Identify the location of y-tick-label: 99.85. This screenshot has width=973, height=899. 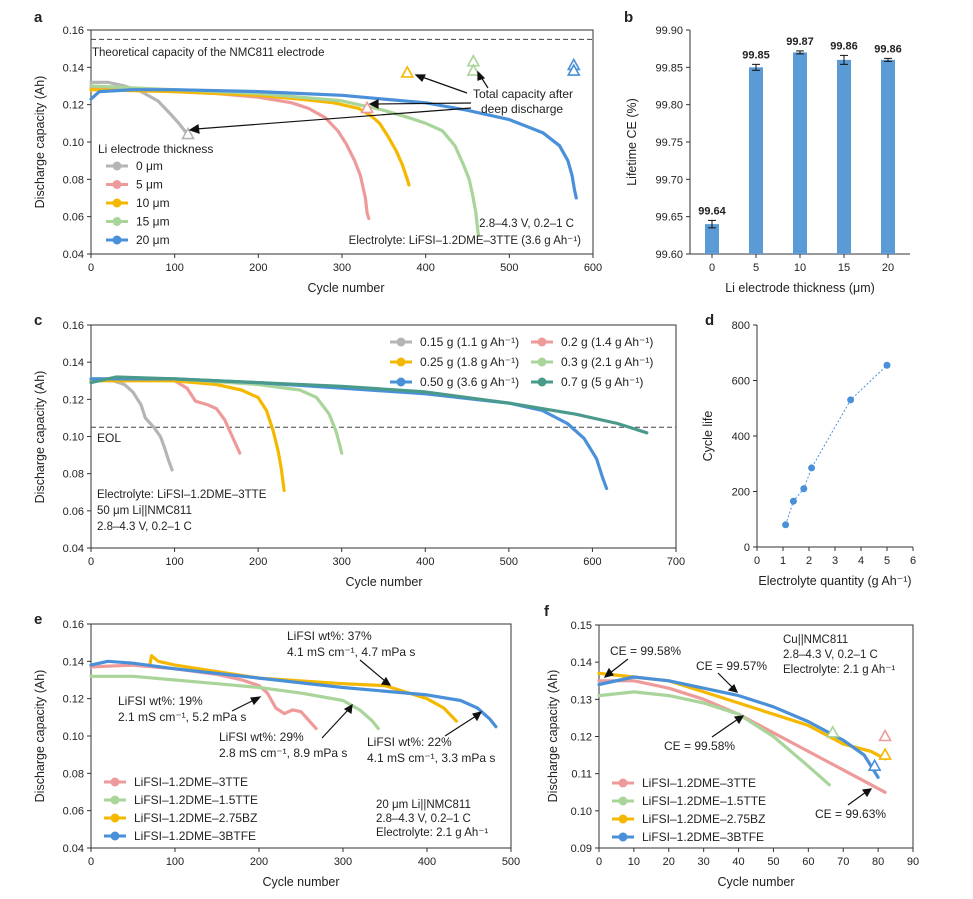
(669, 68).